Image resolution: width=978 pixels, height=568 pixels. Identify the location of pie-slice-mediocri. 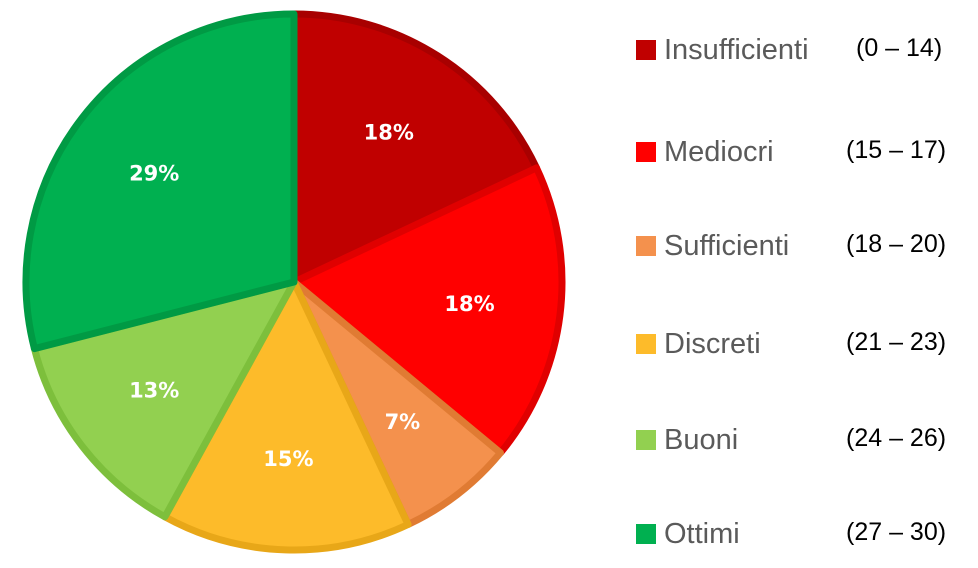
(428, 310).